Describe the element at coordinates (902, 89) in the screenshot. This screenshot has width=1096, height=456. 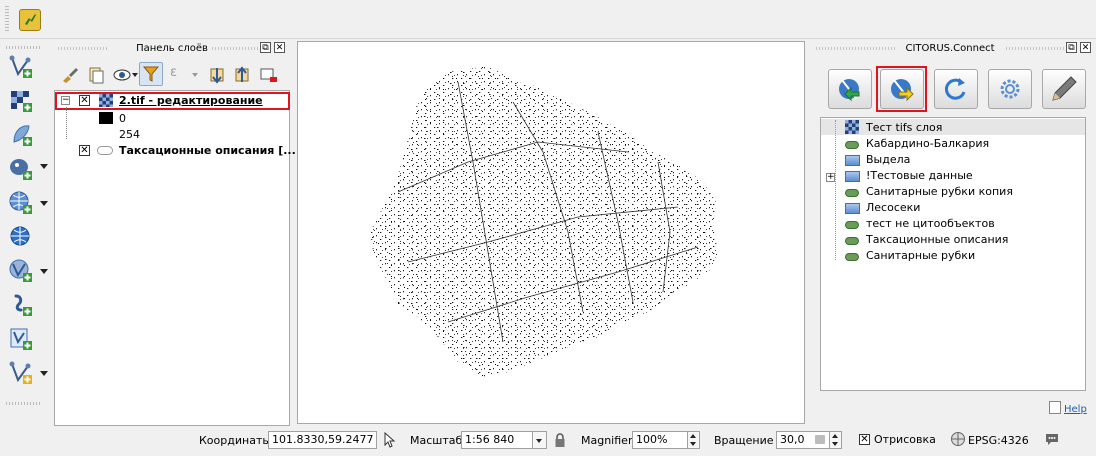
I see `export-layer-button` at that location.